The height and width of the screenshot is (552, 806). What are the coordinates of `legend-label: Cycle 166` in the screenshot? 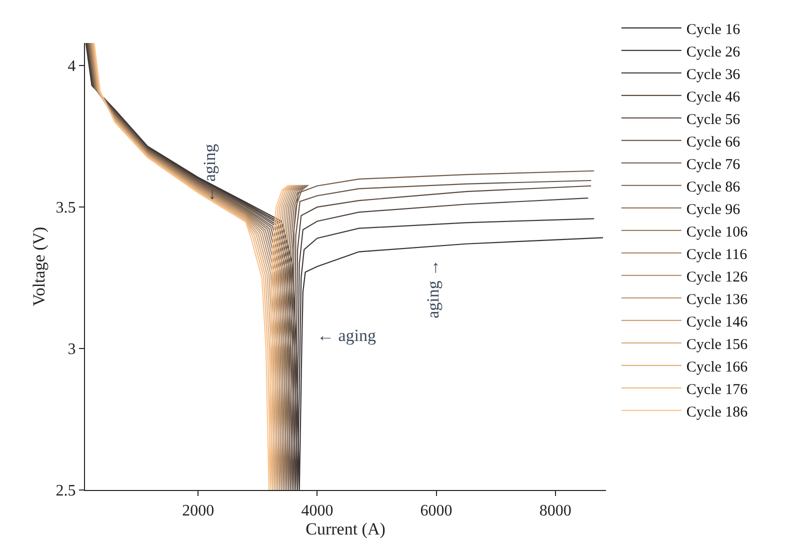 It's located at (717, 367).